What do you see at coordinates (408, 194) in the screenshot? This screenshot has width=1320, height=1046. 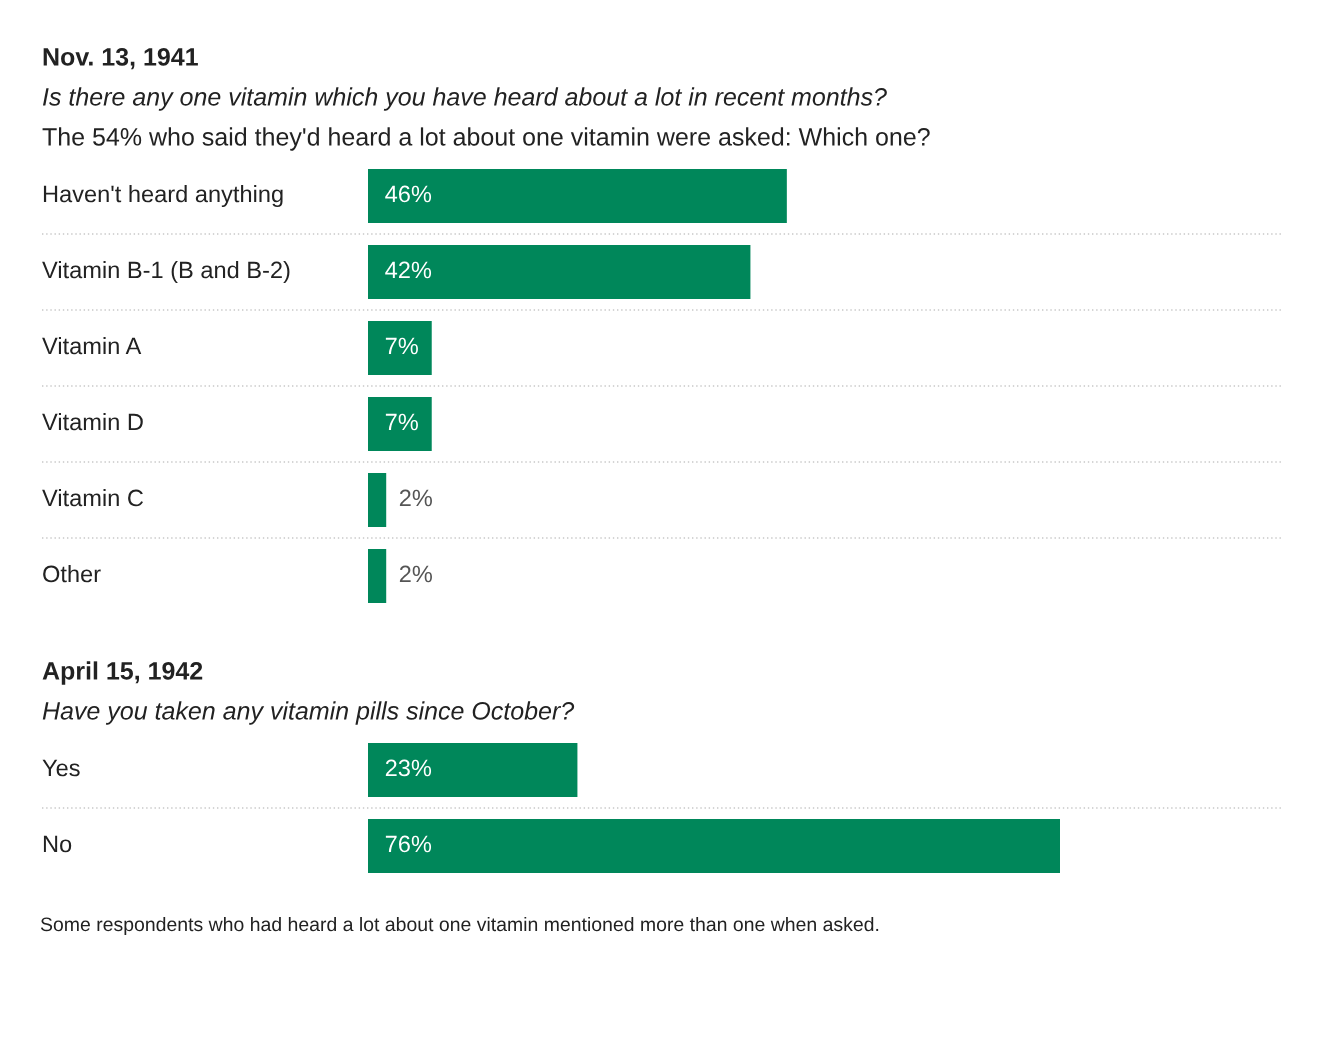 I see `data-label: 46%` at bounding box center [408, 194].